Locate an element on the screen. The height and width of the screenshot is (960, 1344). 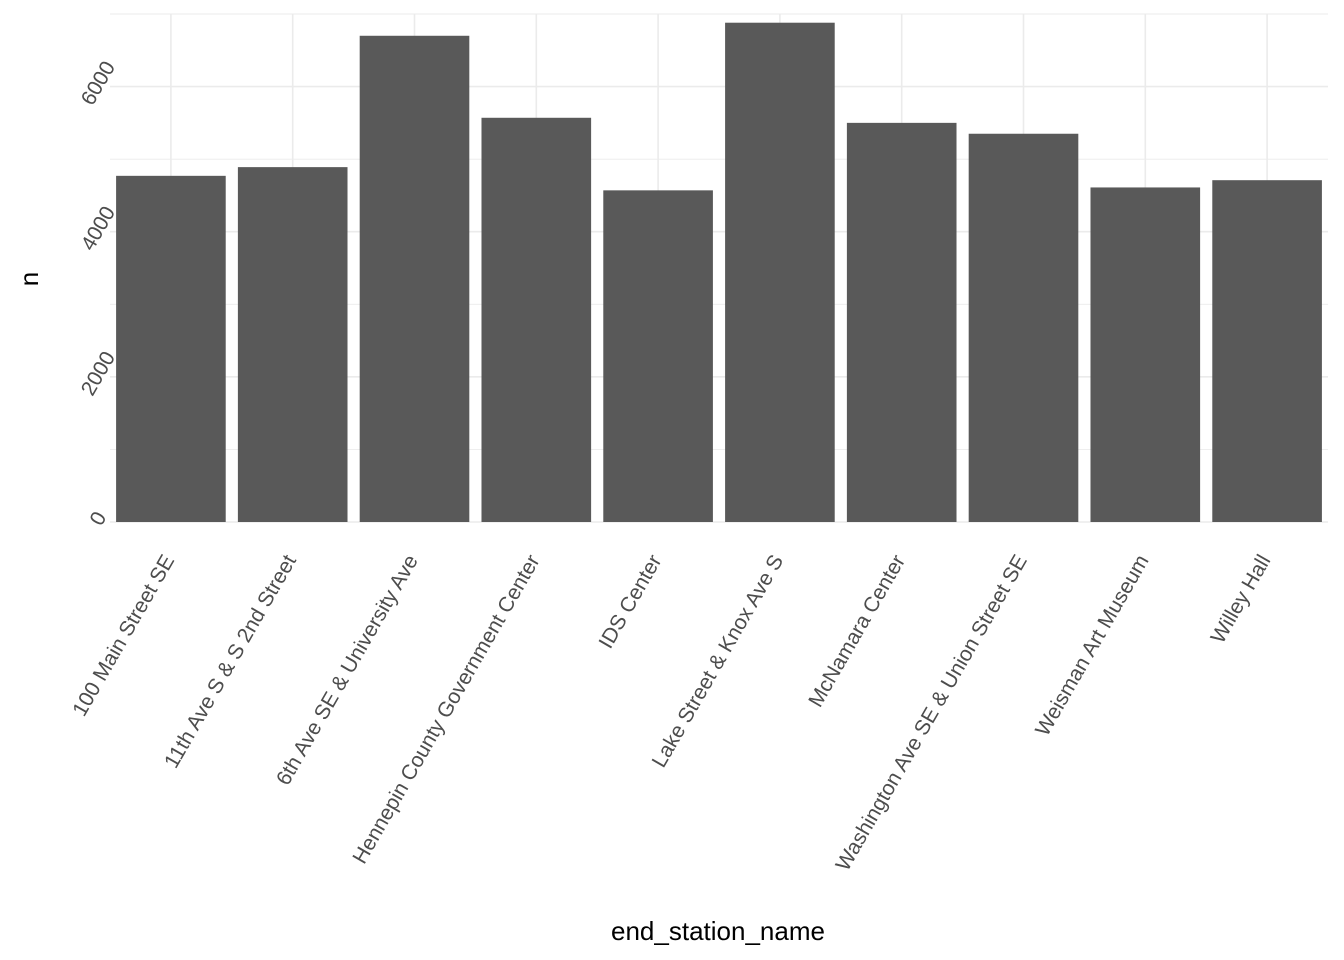
x-tick-label: Weisman Art Museum is located at coordinates (1092, 645).